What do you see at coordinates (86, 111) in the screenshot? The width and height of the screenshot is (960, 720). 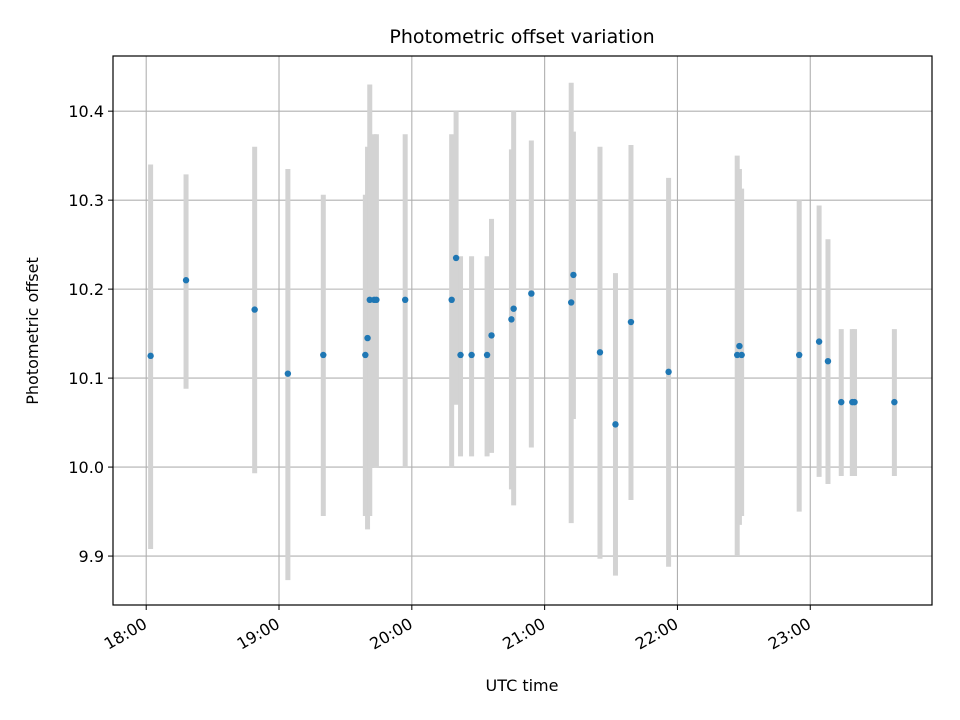 I see `y-tick-label: 10.4` at bounding box center [86, 111].